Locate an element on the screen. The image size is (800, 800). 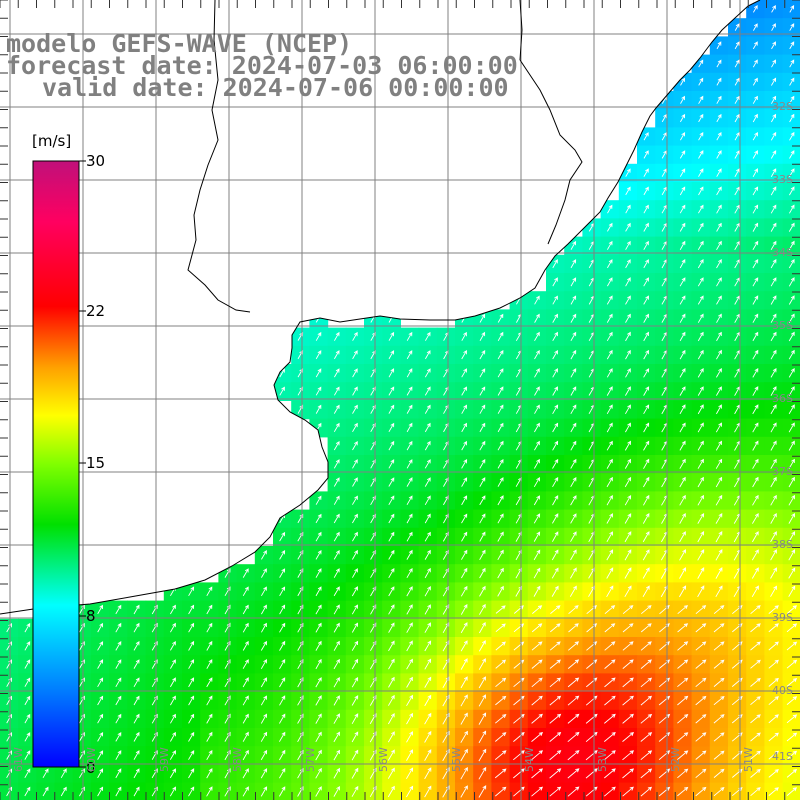
colorbar-tick-label: 22 is located at coordinates (96, 311).